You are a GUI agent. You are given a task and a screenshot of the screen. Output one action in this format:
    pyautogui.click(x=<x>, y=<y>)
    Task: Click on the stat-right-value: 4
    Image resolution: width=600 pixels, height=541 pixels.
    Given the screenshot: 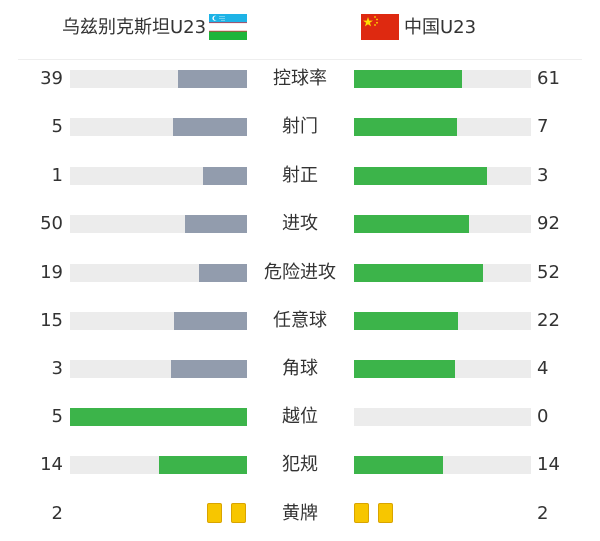 What is the action you would take?
    pyautogui.click(x=543, y=368)
    